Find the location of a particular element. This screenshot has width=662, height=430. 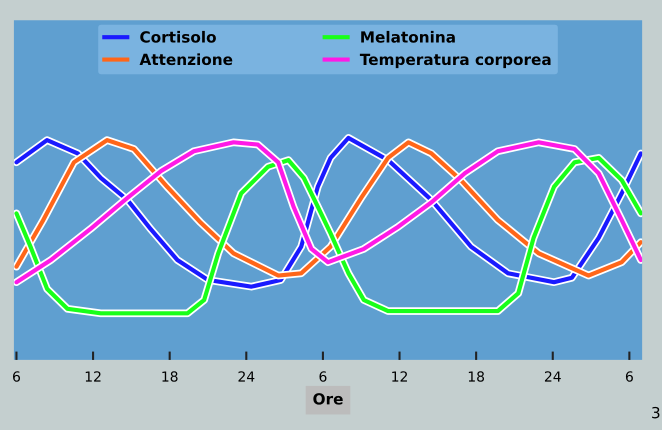

text: 3 is located at coordinates (656, 412).